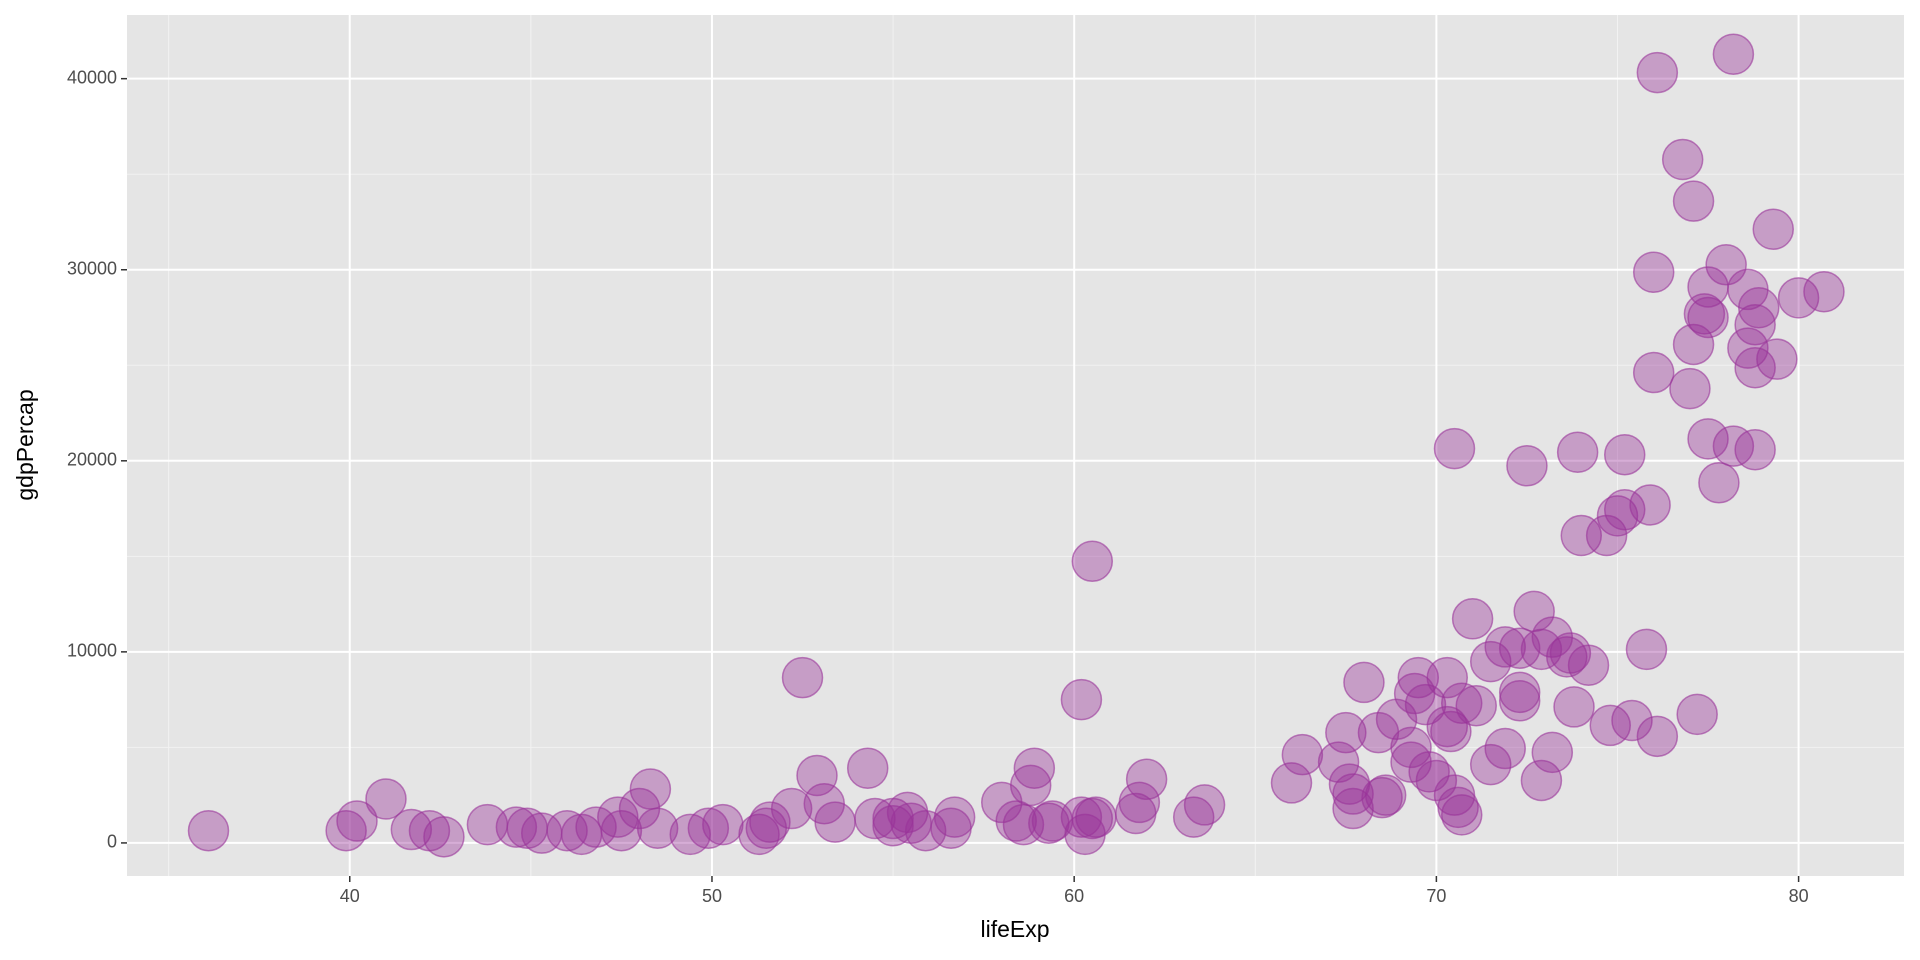  I want to click on y-tick-label: 20000, so click(92, 460).